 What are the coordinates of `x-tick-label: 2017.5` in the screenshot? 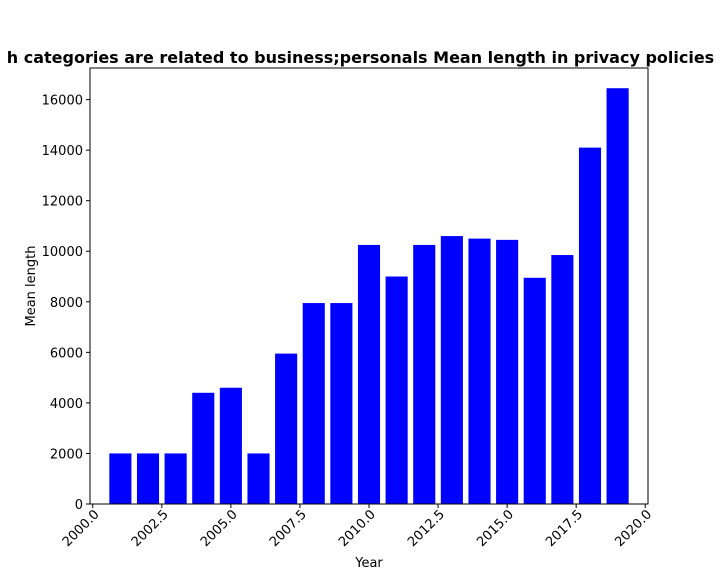 It's located at (564, 528).